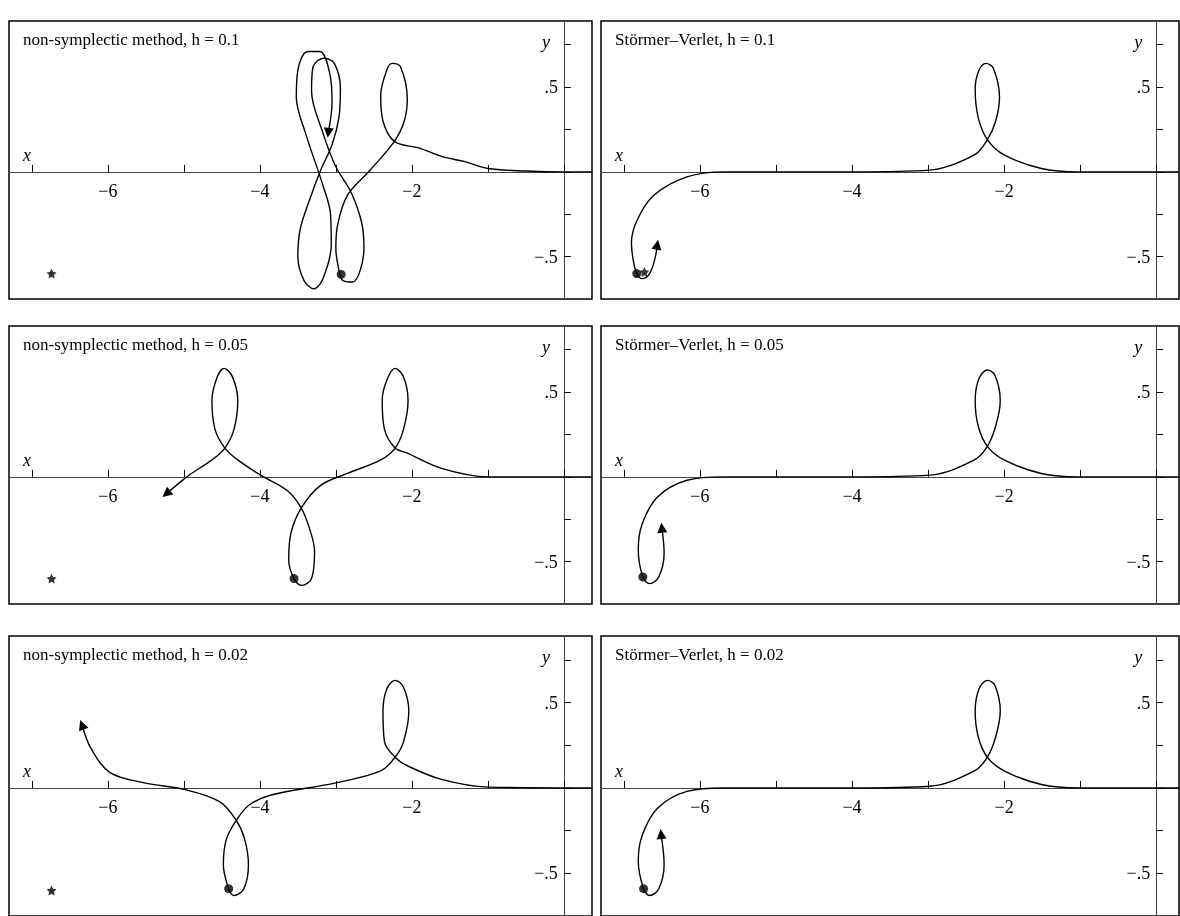  Describe the element at coordinates (131, 39) in the screenshot. I see `text: non-symplectic method, h = 0.1` at that location.